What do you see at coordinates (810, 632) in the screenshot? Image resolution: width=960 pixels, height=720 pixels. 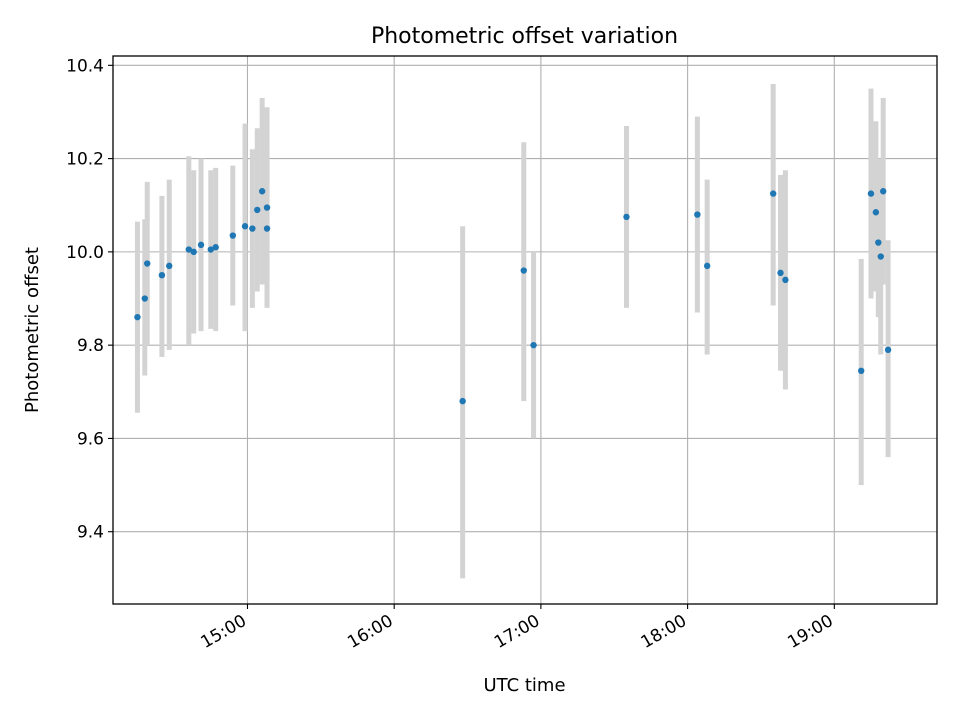 I see `x-tick-label: 19:00` at bounding box center [810, 632].